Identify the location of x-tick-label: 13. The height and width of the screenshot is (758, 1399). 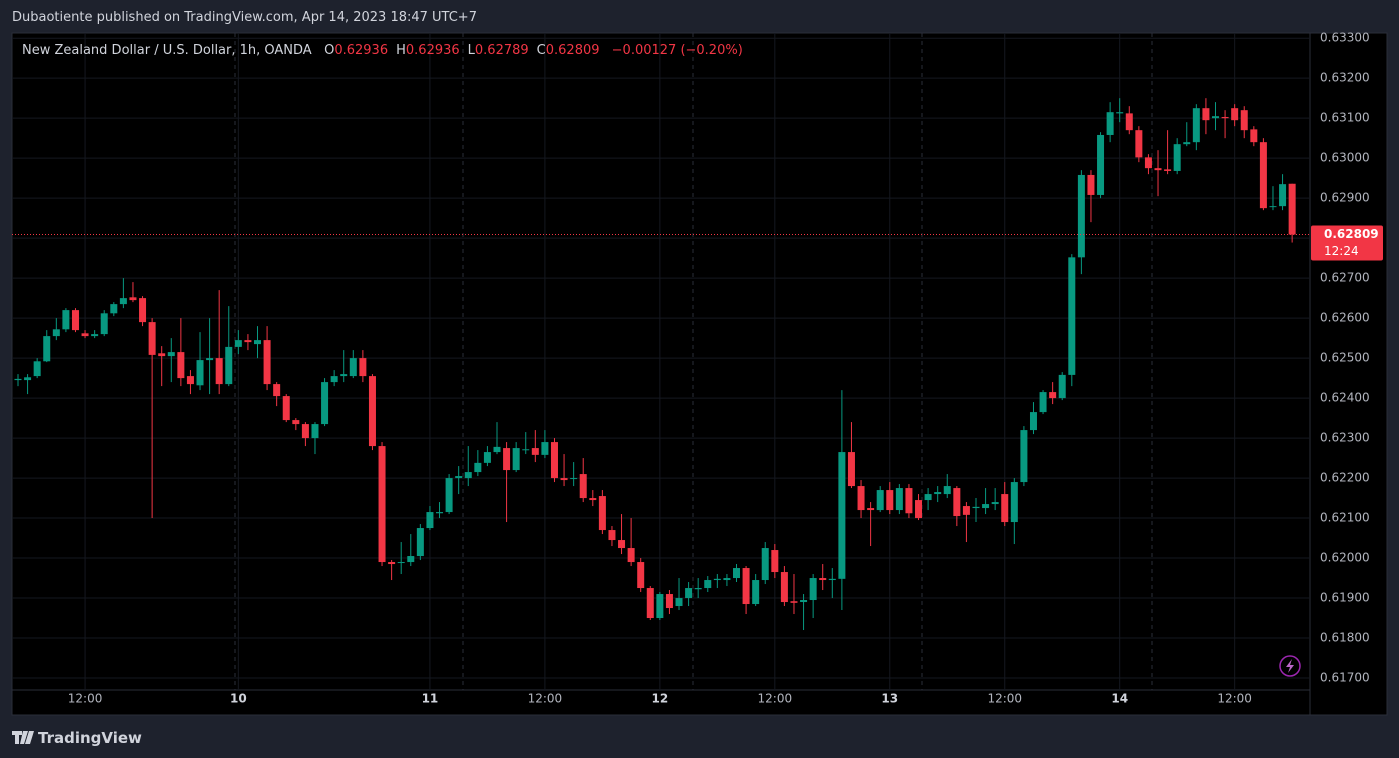
(889, 699).